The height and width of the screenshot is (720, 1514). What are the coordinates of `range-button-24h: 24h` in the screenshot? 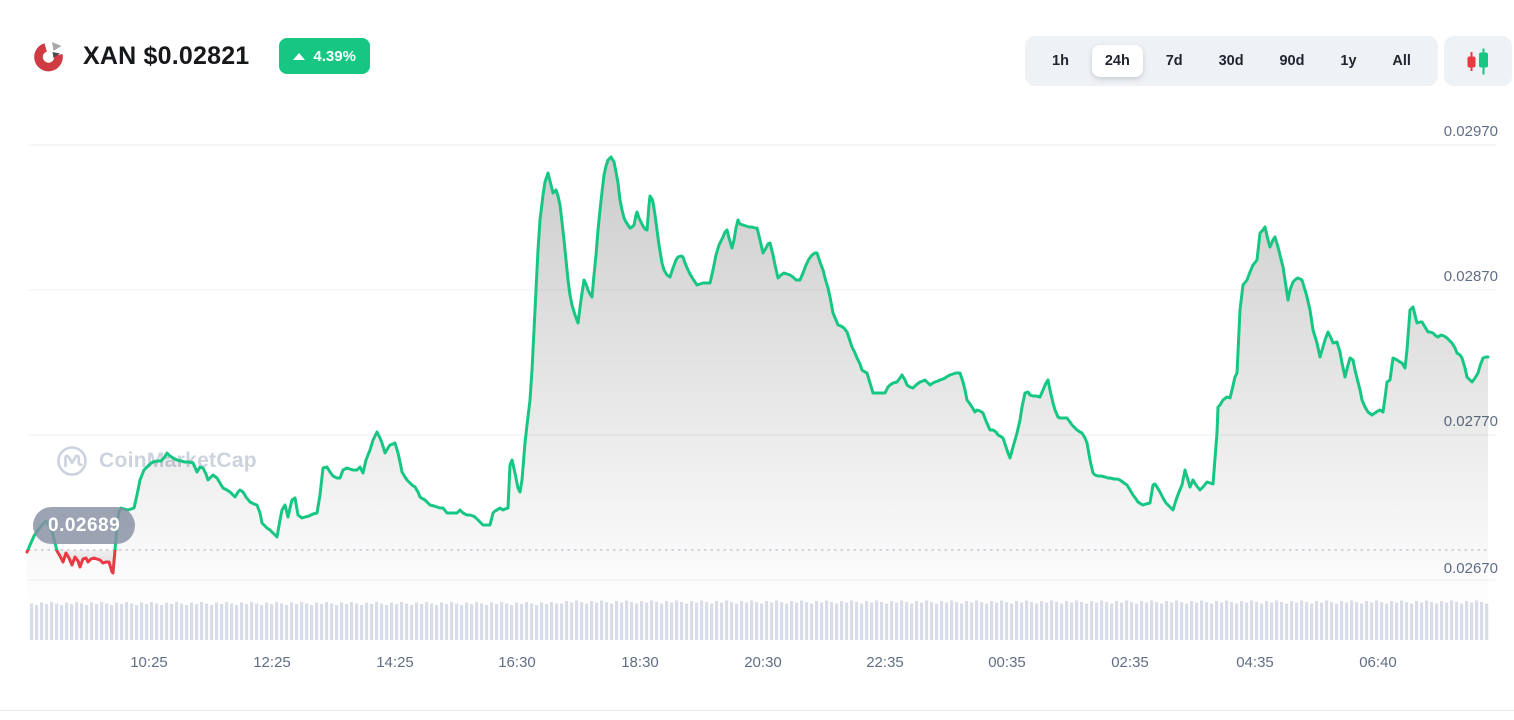 It's located at (1117, 61).